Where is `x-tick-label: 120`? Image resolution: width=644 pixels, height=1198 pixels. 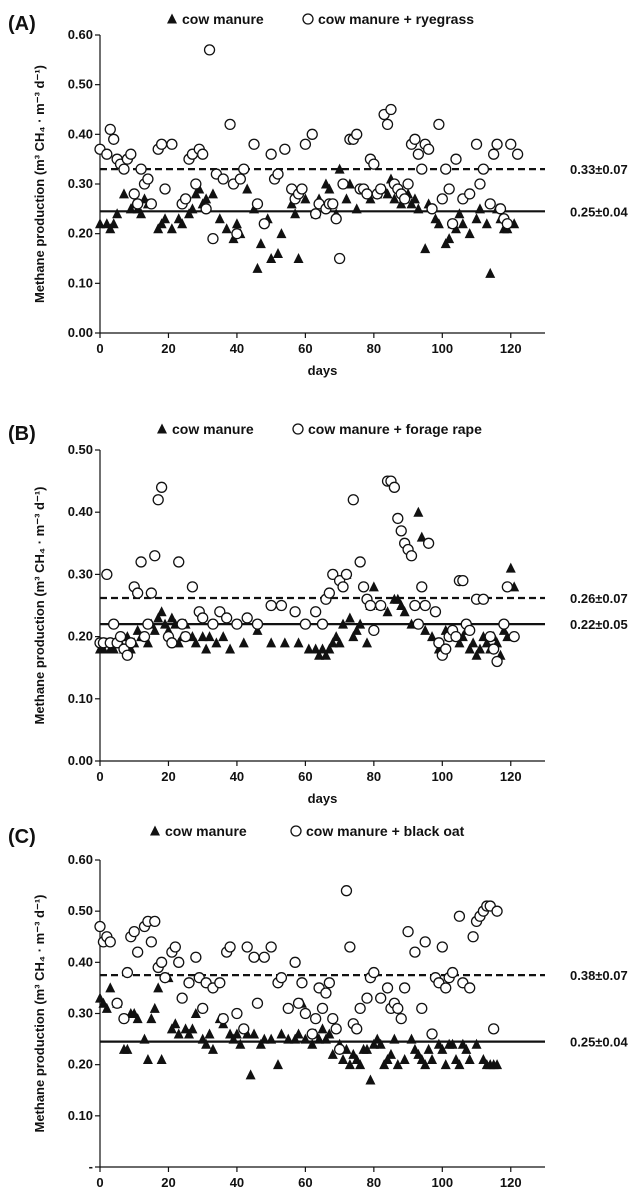 x-tick-label: 120 is located at coordinates (511, 348).